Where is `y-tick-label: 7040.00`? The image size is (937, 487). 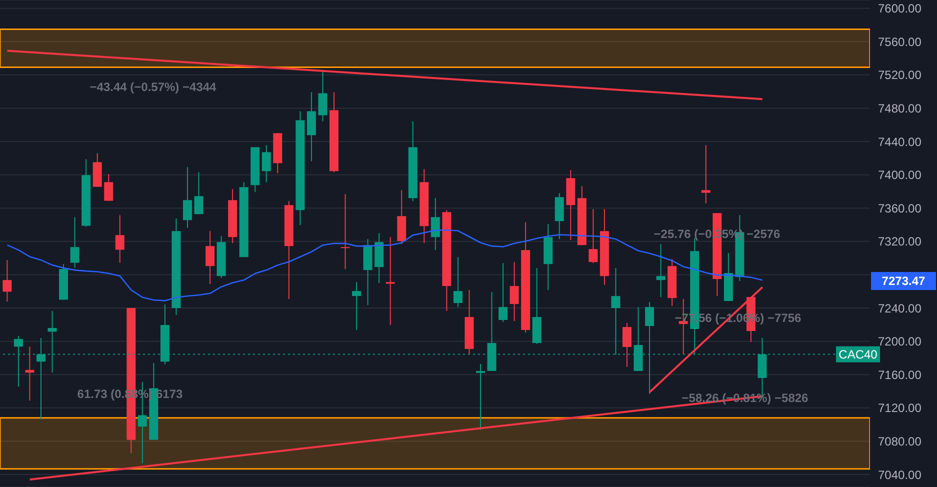
y-tick-label: 7040.00 is located at coordinates (900, 475).